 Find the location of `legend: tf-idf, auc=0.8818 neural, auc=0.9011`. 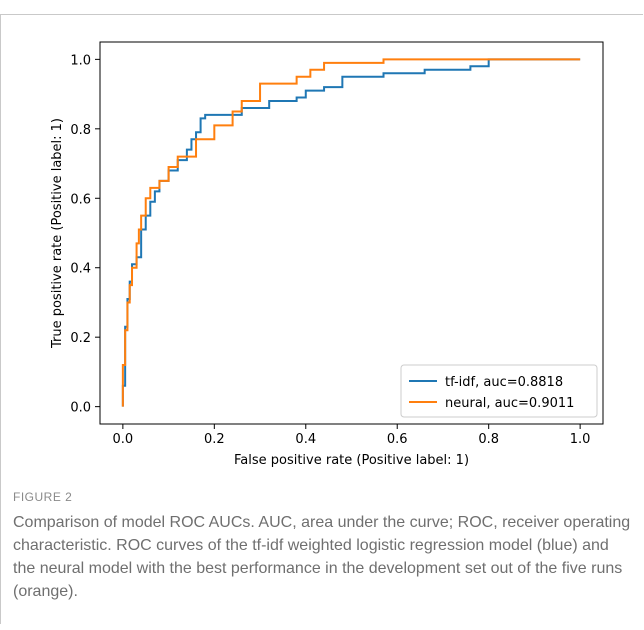

legend: tf-idf, auc=0.8818 neural, auc=0.9011 is located at coordinates (499, 391).